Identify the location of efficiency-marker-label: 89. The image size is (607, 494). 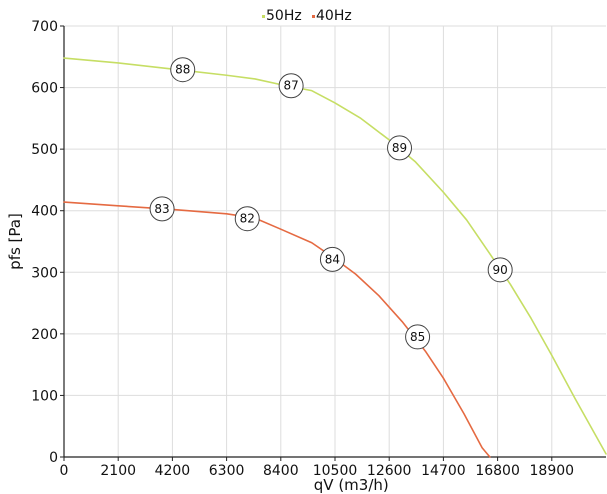
(399, 148).